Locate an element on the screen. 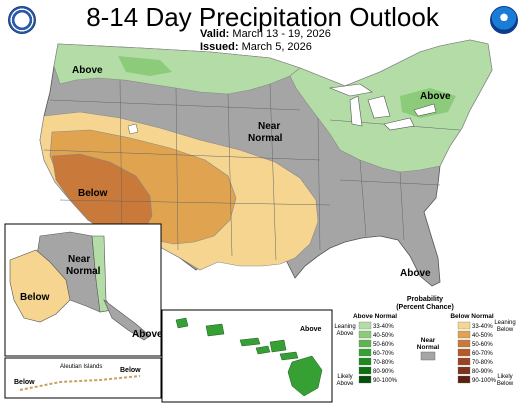 The height and width of the screenshot is (405, 525). above-northeast-region is located at coordinates (391, 106).